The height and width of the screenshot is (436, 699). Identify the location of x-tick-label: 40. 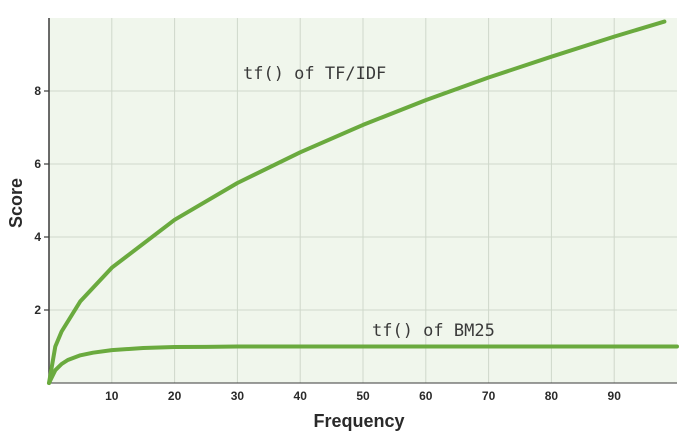
(301, 396).